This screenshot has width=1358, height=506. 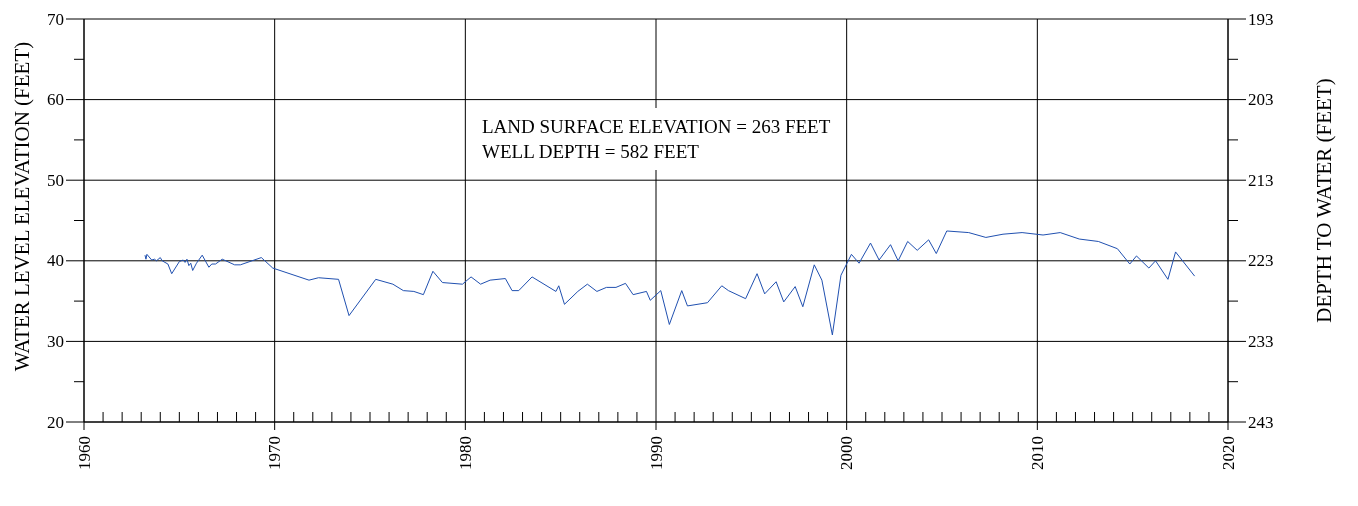 What do you see at coordinates (55, 261) in the screenshot?
I see `y-tick-label: 40` at bounding box center [55, 261].